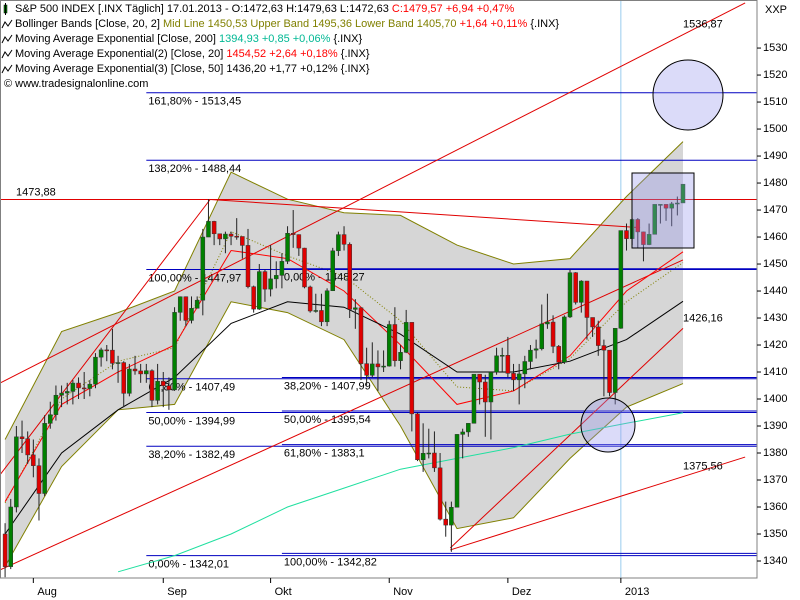  What do you see at coordinates (775, 426) in the screenshot?
I see `y-tick-label: 1390` at bounding box center [775, 426].